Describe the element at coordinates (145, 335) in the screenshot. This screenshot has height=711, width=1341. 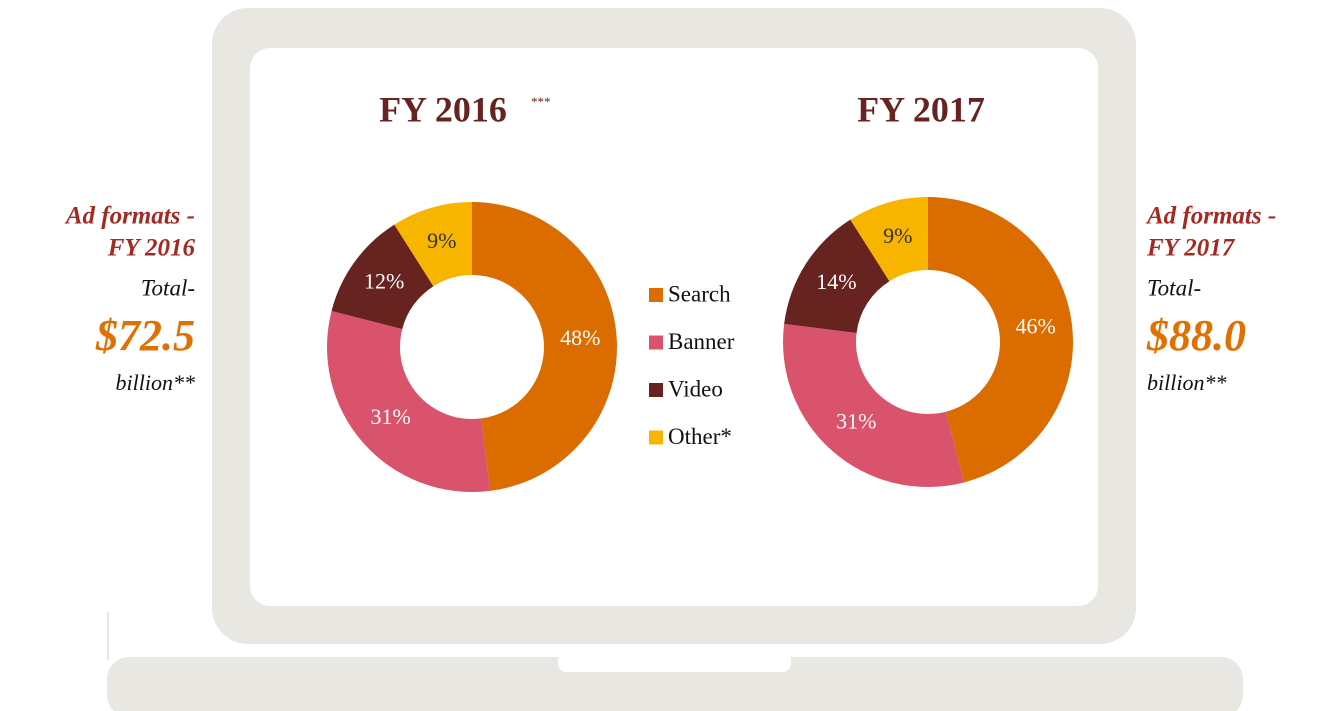
I see `side-total: $72.5` at that location.